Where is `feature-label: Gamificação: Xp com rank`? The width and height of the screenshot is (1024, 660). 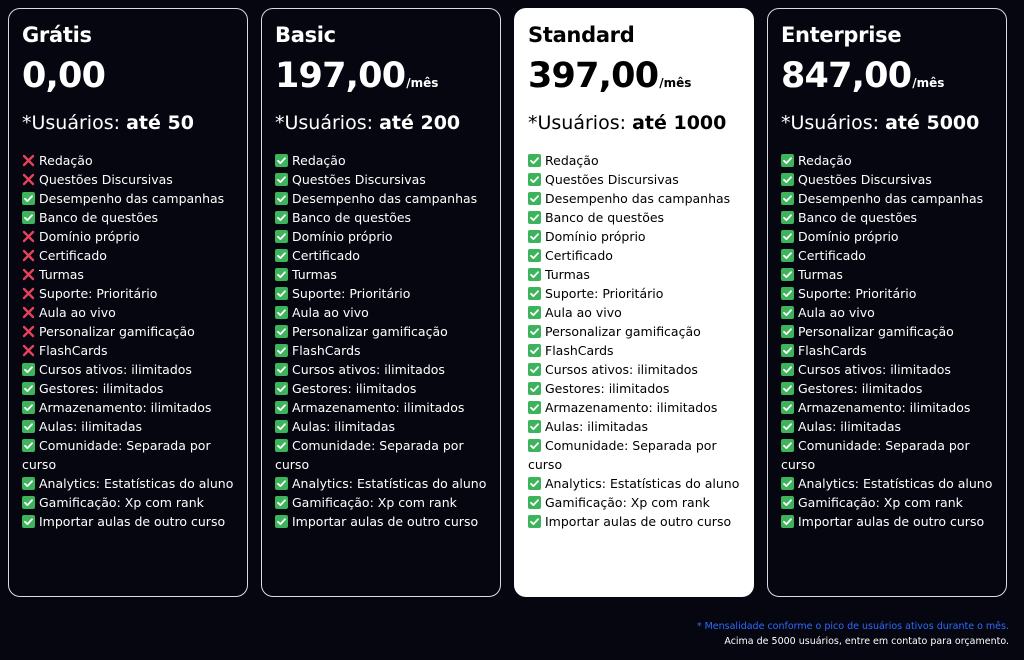
feature-label: Gamificação: Xp com rank is located at coordinates (880, 502).